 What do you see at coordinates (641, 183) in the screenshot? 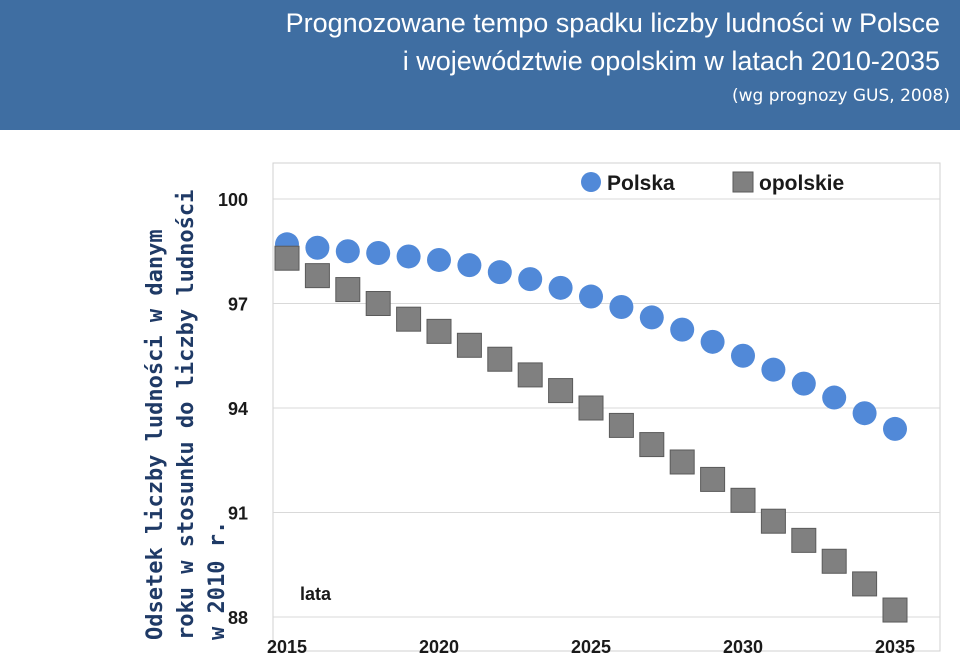
I see `legend-label-polska: Polska` at bounding box center [641, 183].